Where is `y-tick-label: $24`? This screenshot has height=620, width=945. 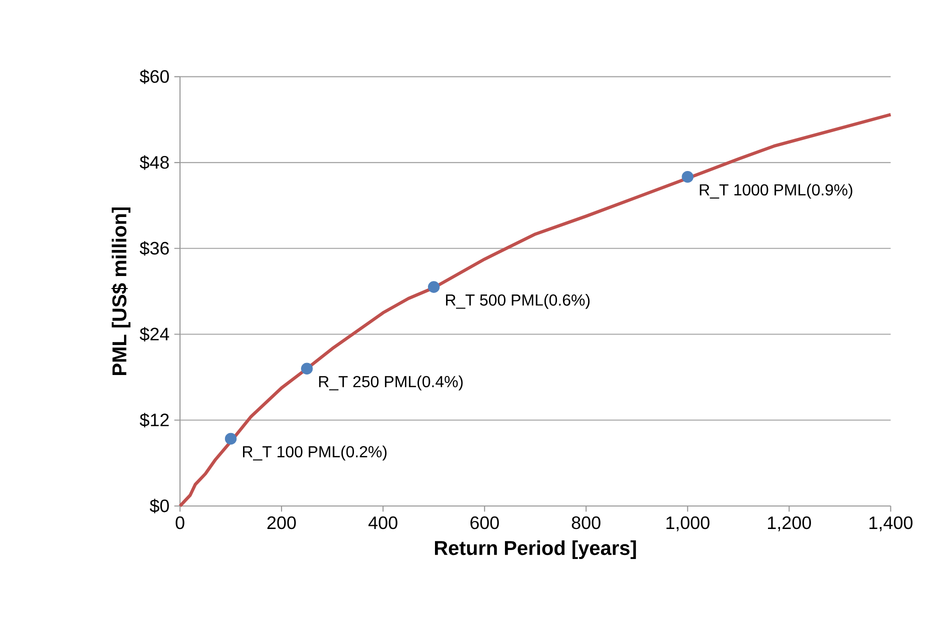
y-tick-label: $24 is located at coordinates (155, 334).